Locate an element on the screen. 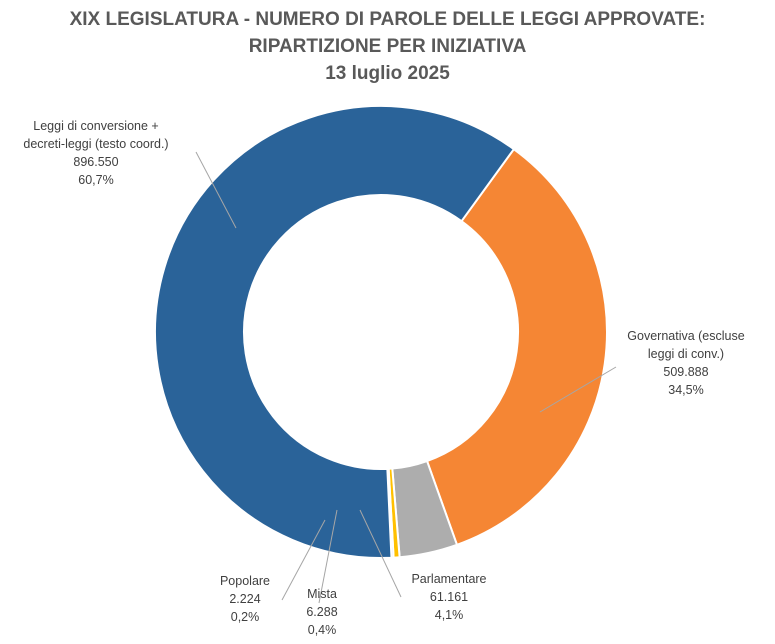 The width and height of the screenshot is (775, 644). slice-label-2-line-2: 0,4% is located at coordinates (322, 630).